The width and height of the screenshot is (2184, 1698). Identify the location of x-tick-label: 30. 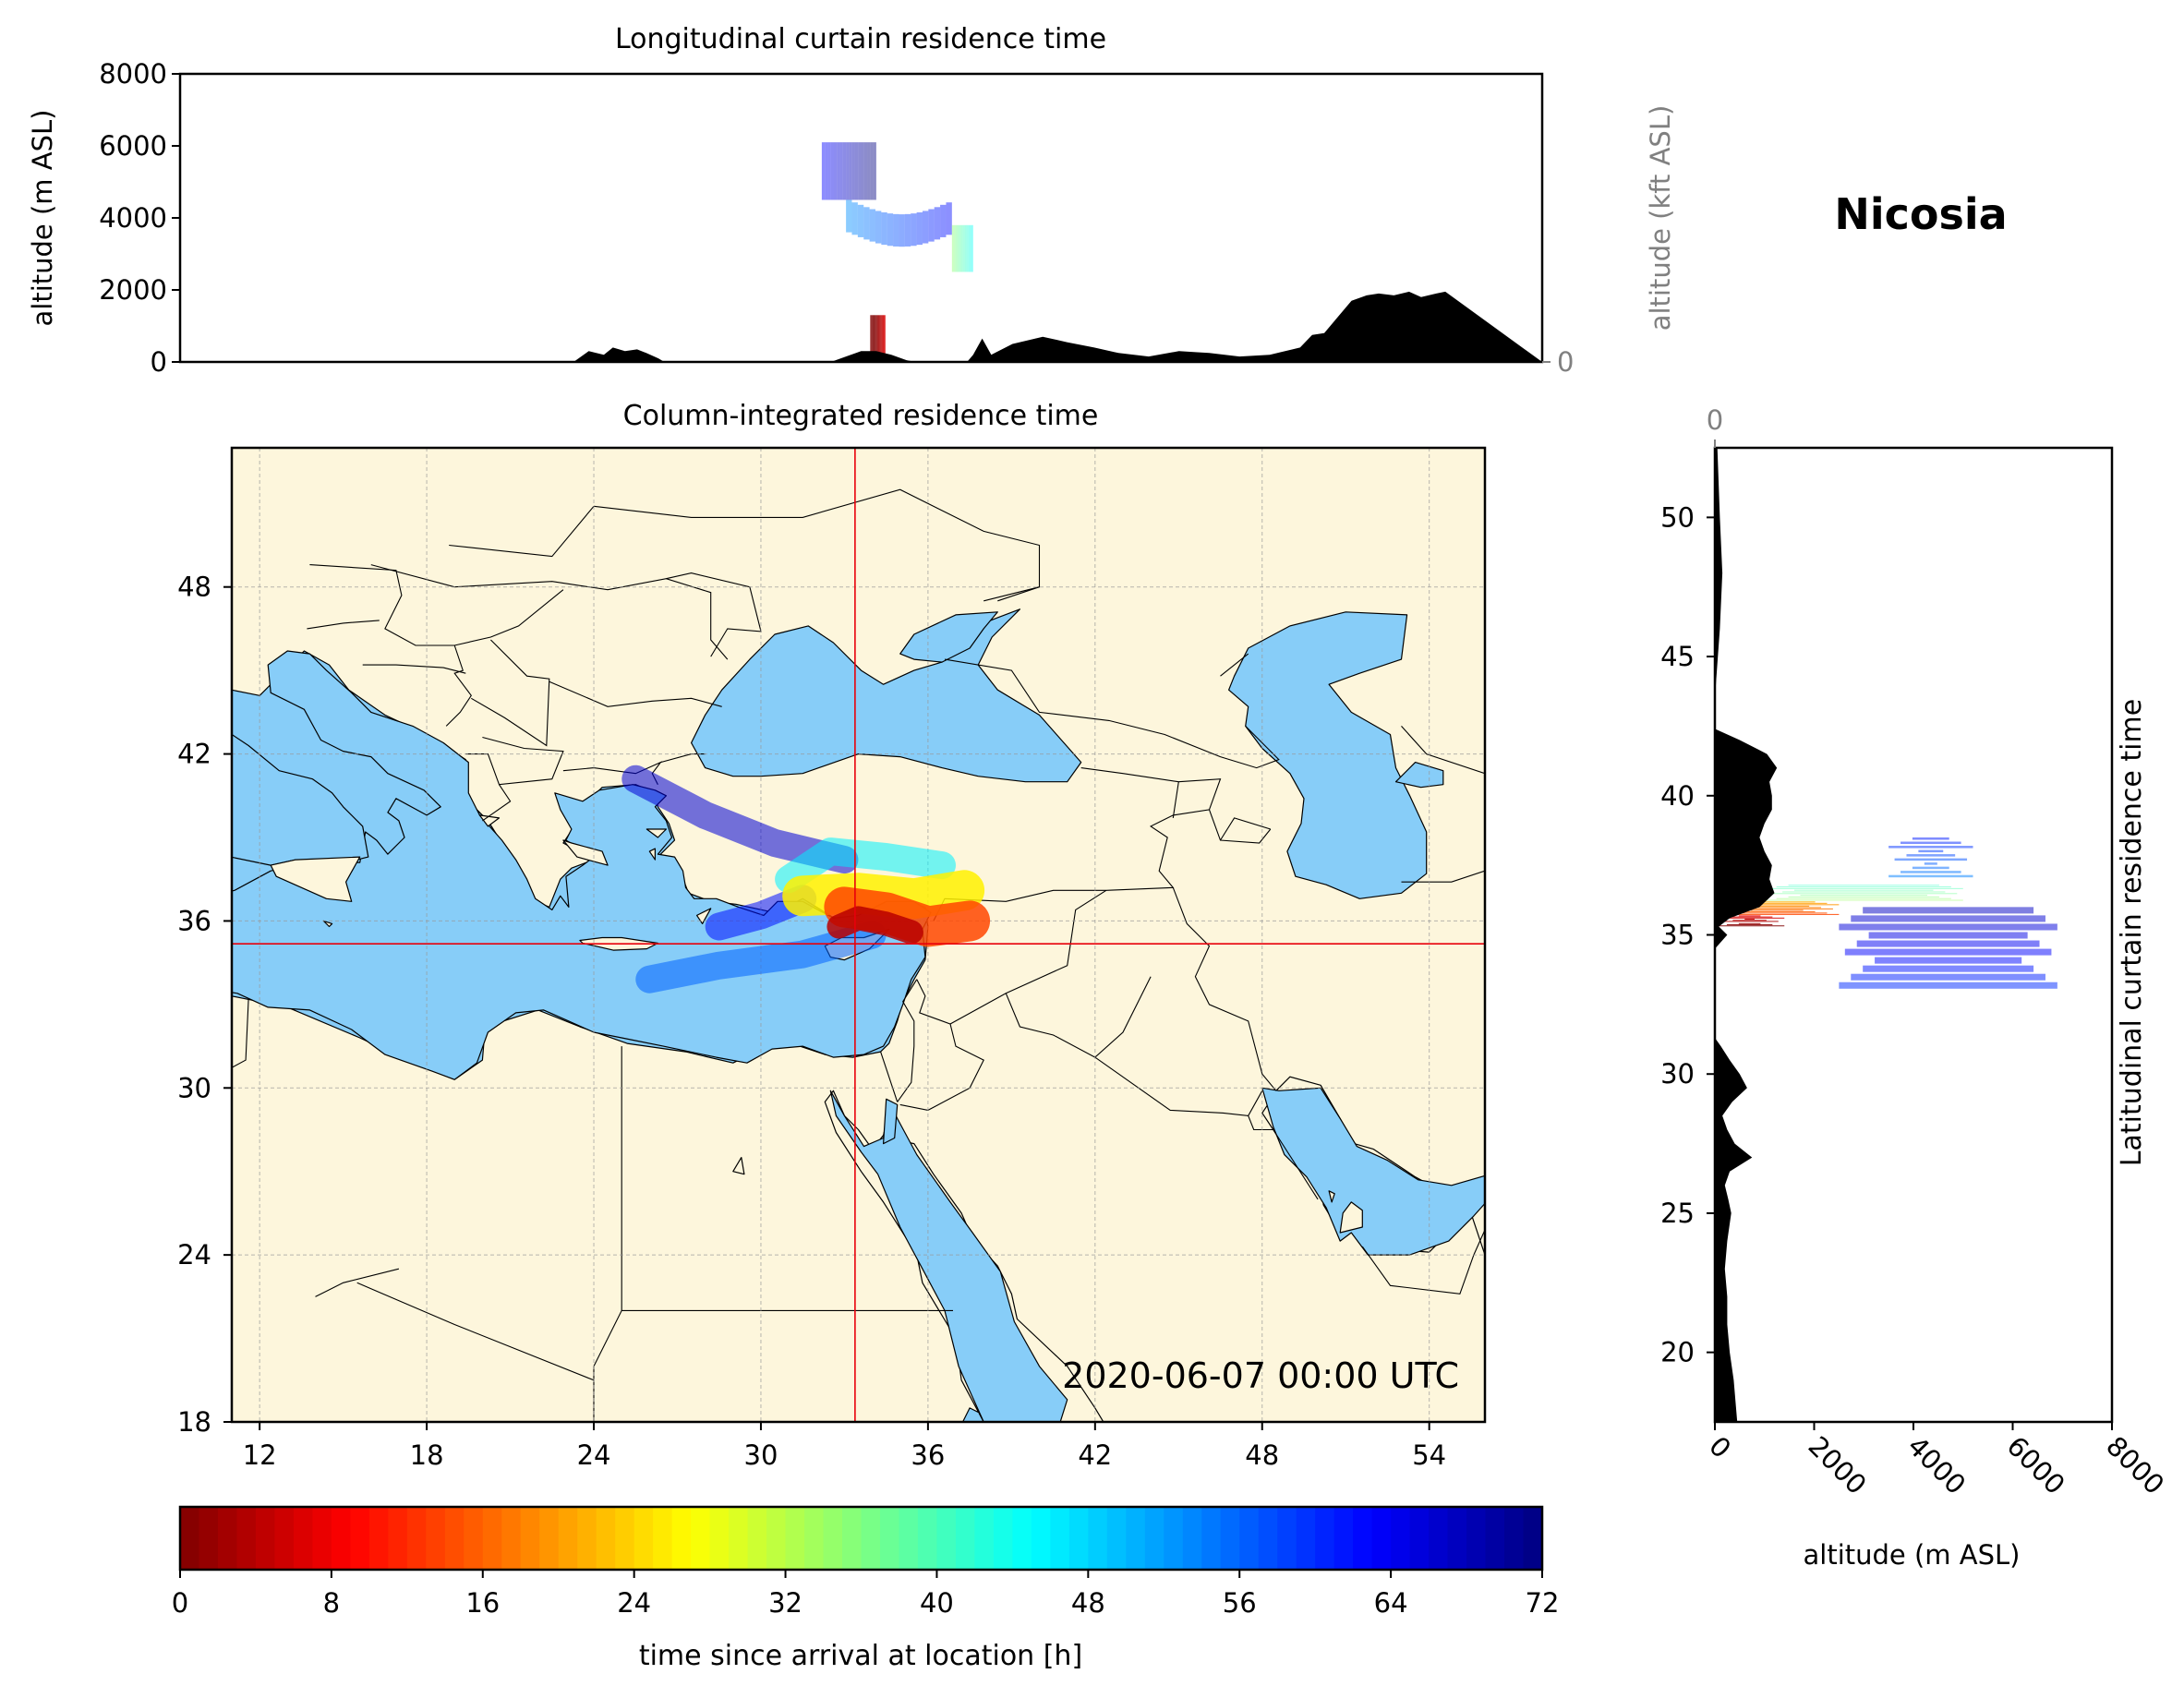
(761, 1455).